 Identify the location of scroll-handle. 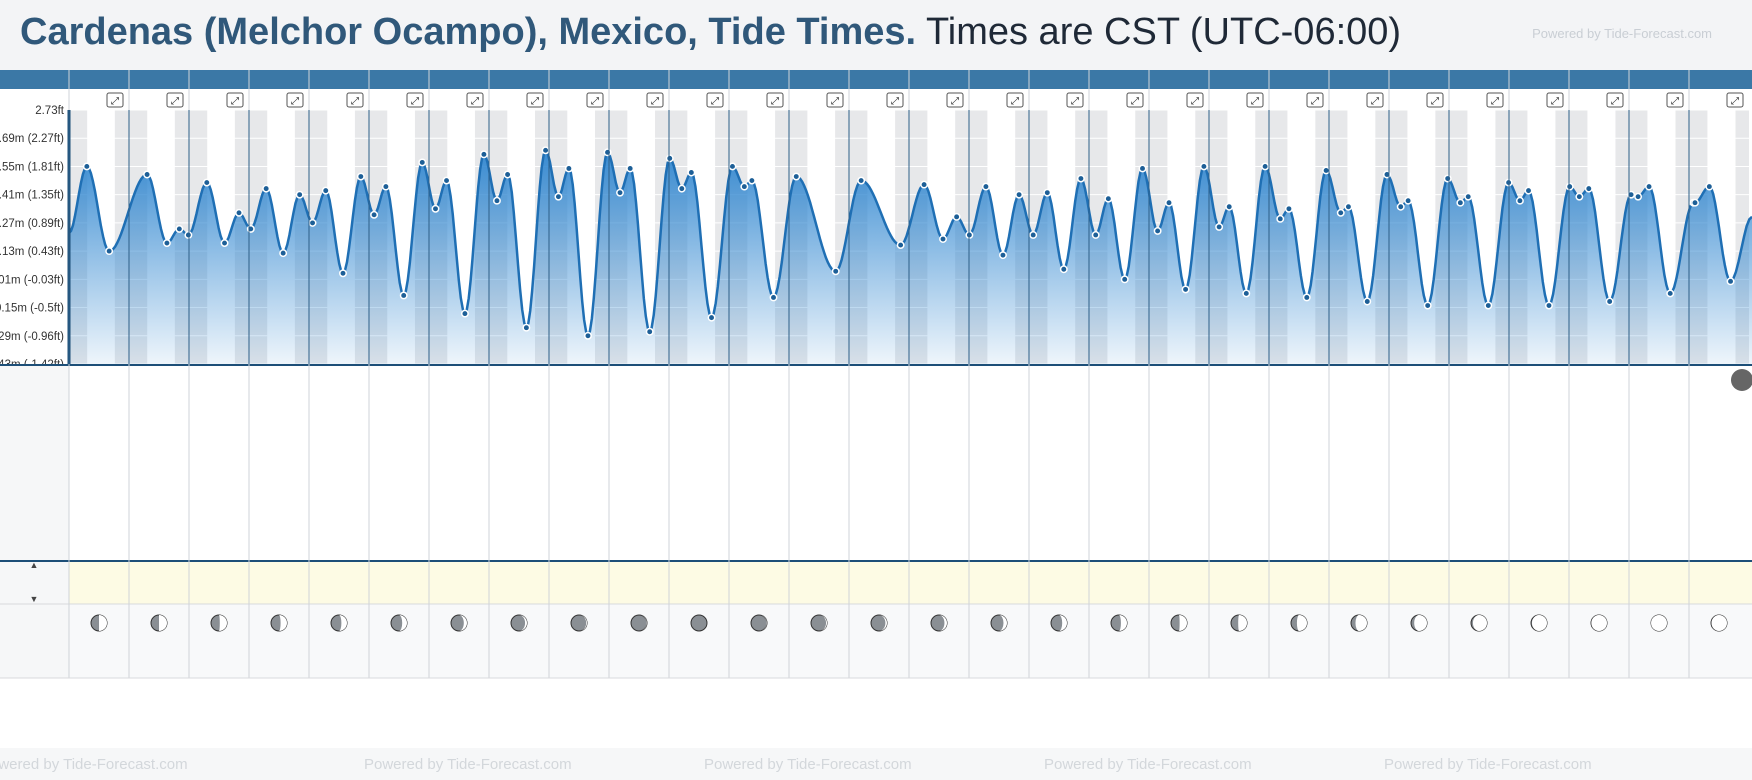
(1741, 380).